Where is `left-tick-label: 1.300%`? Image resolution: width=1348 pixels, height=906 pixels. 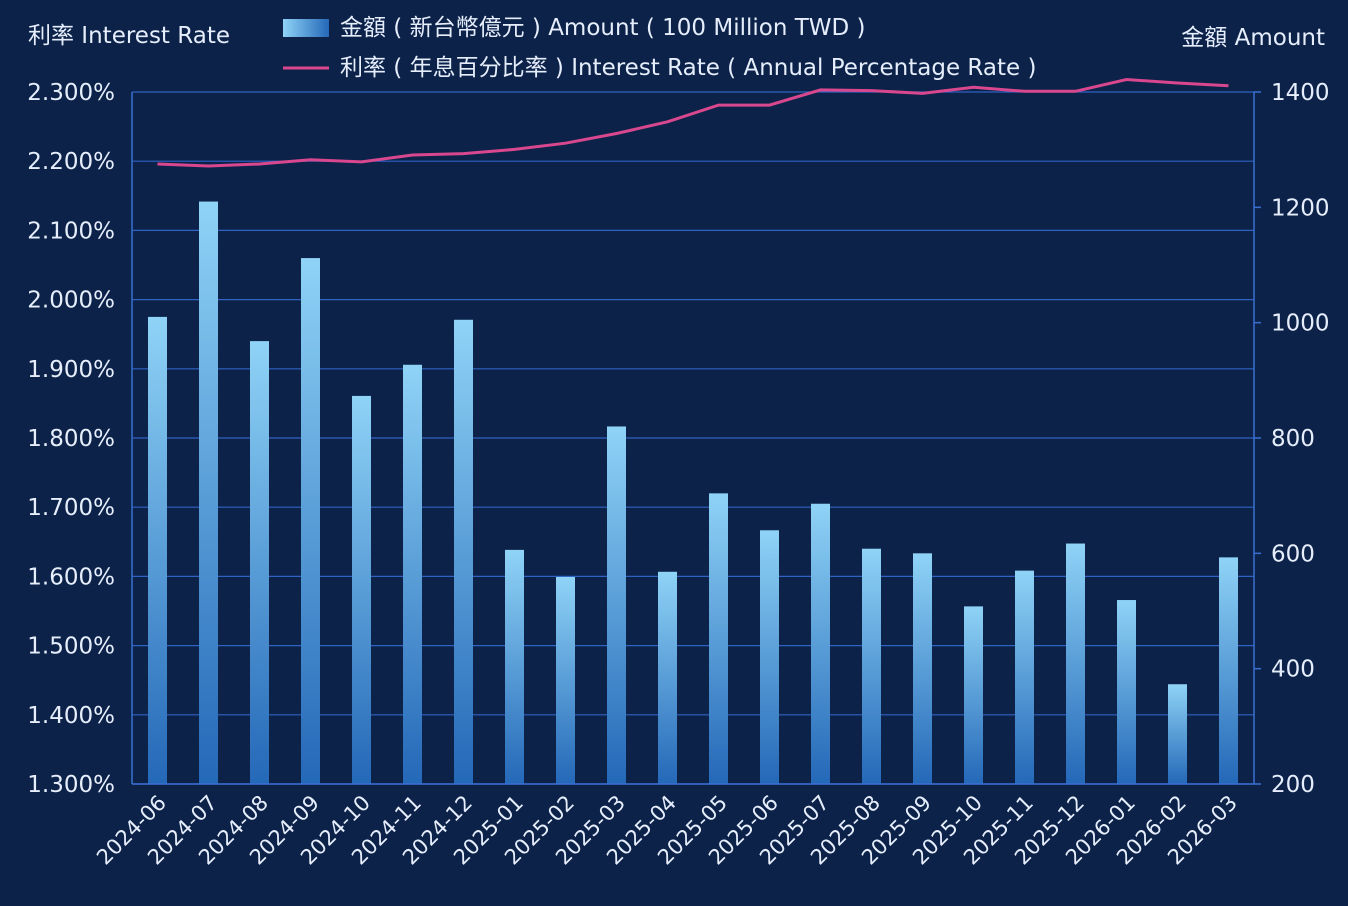 left-tick-label: 1.300% is located at coordinates (71, 785).